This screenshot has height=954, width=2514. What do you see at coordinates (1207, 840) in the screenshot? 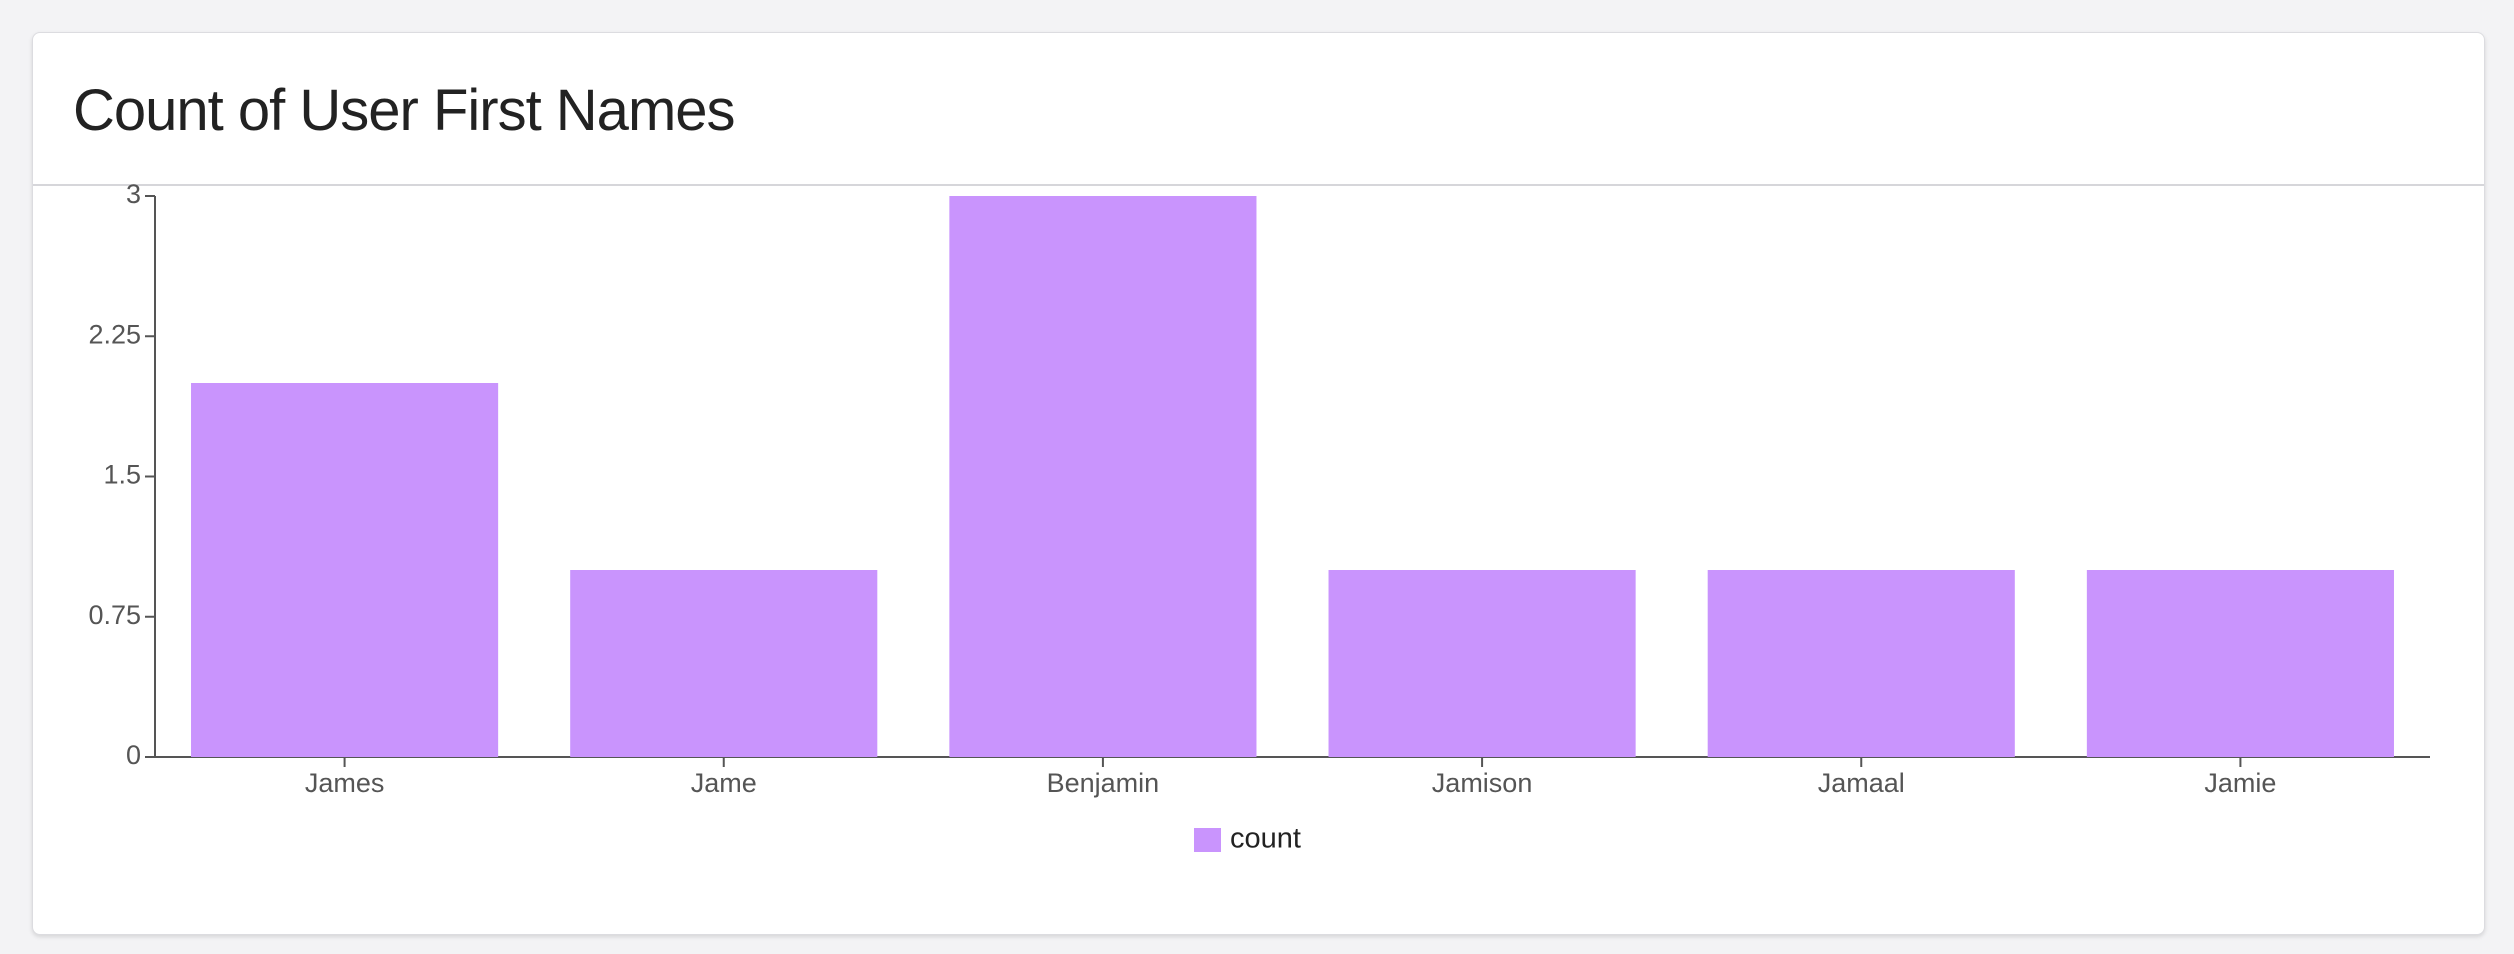
I see `legend-swatch` at bounding box center [1207, 840].